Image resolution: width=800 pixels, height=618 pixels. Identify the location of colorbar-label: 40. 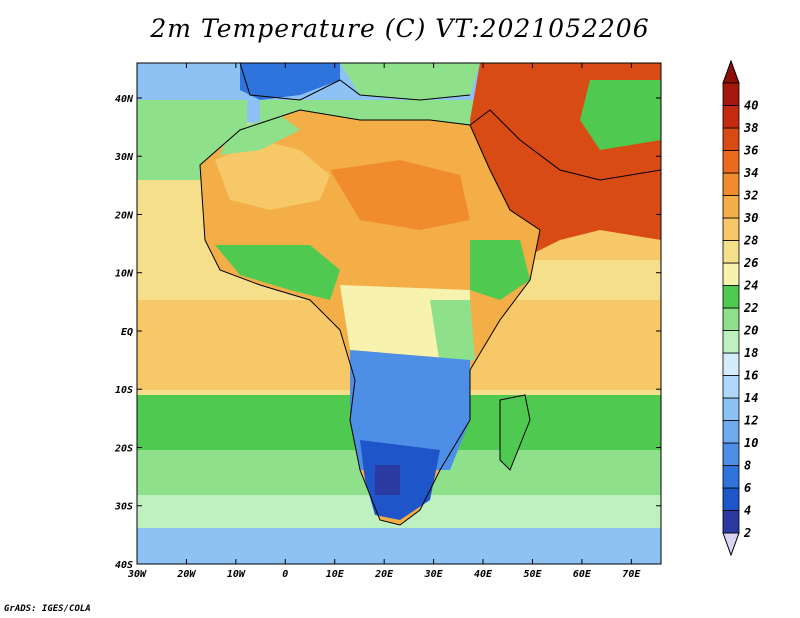
(751, 106).